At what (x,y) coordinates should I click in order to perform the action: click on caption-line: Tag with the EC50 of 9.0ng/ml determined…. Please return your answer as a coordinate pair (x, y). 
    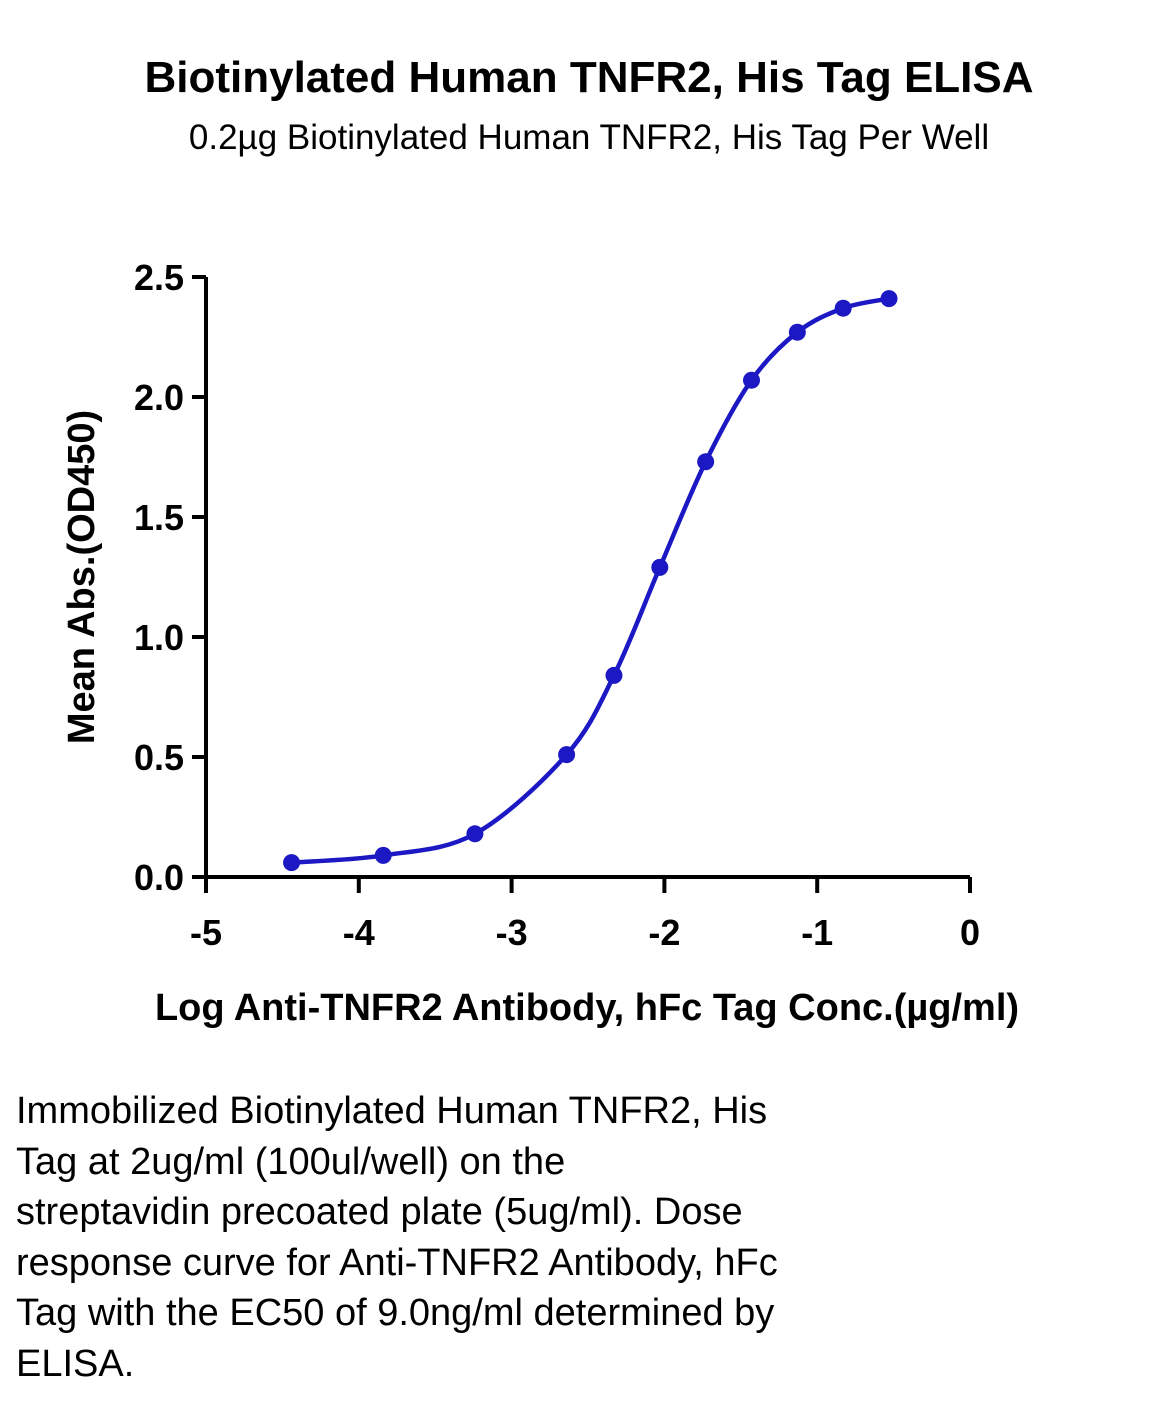
    Looking at the image, I should click on (395, 1313).